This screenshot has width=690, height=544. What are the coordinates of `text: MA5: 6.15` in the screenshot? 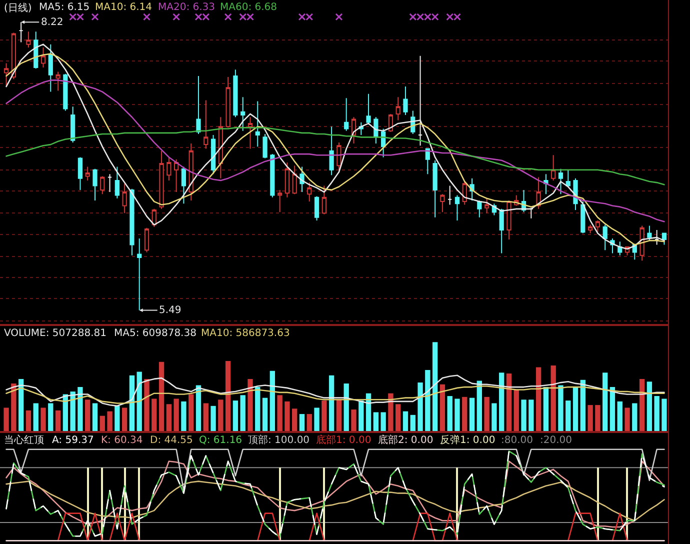 It's located at (64, 7).